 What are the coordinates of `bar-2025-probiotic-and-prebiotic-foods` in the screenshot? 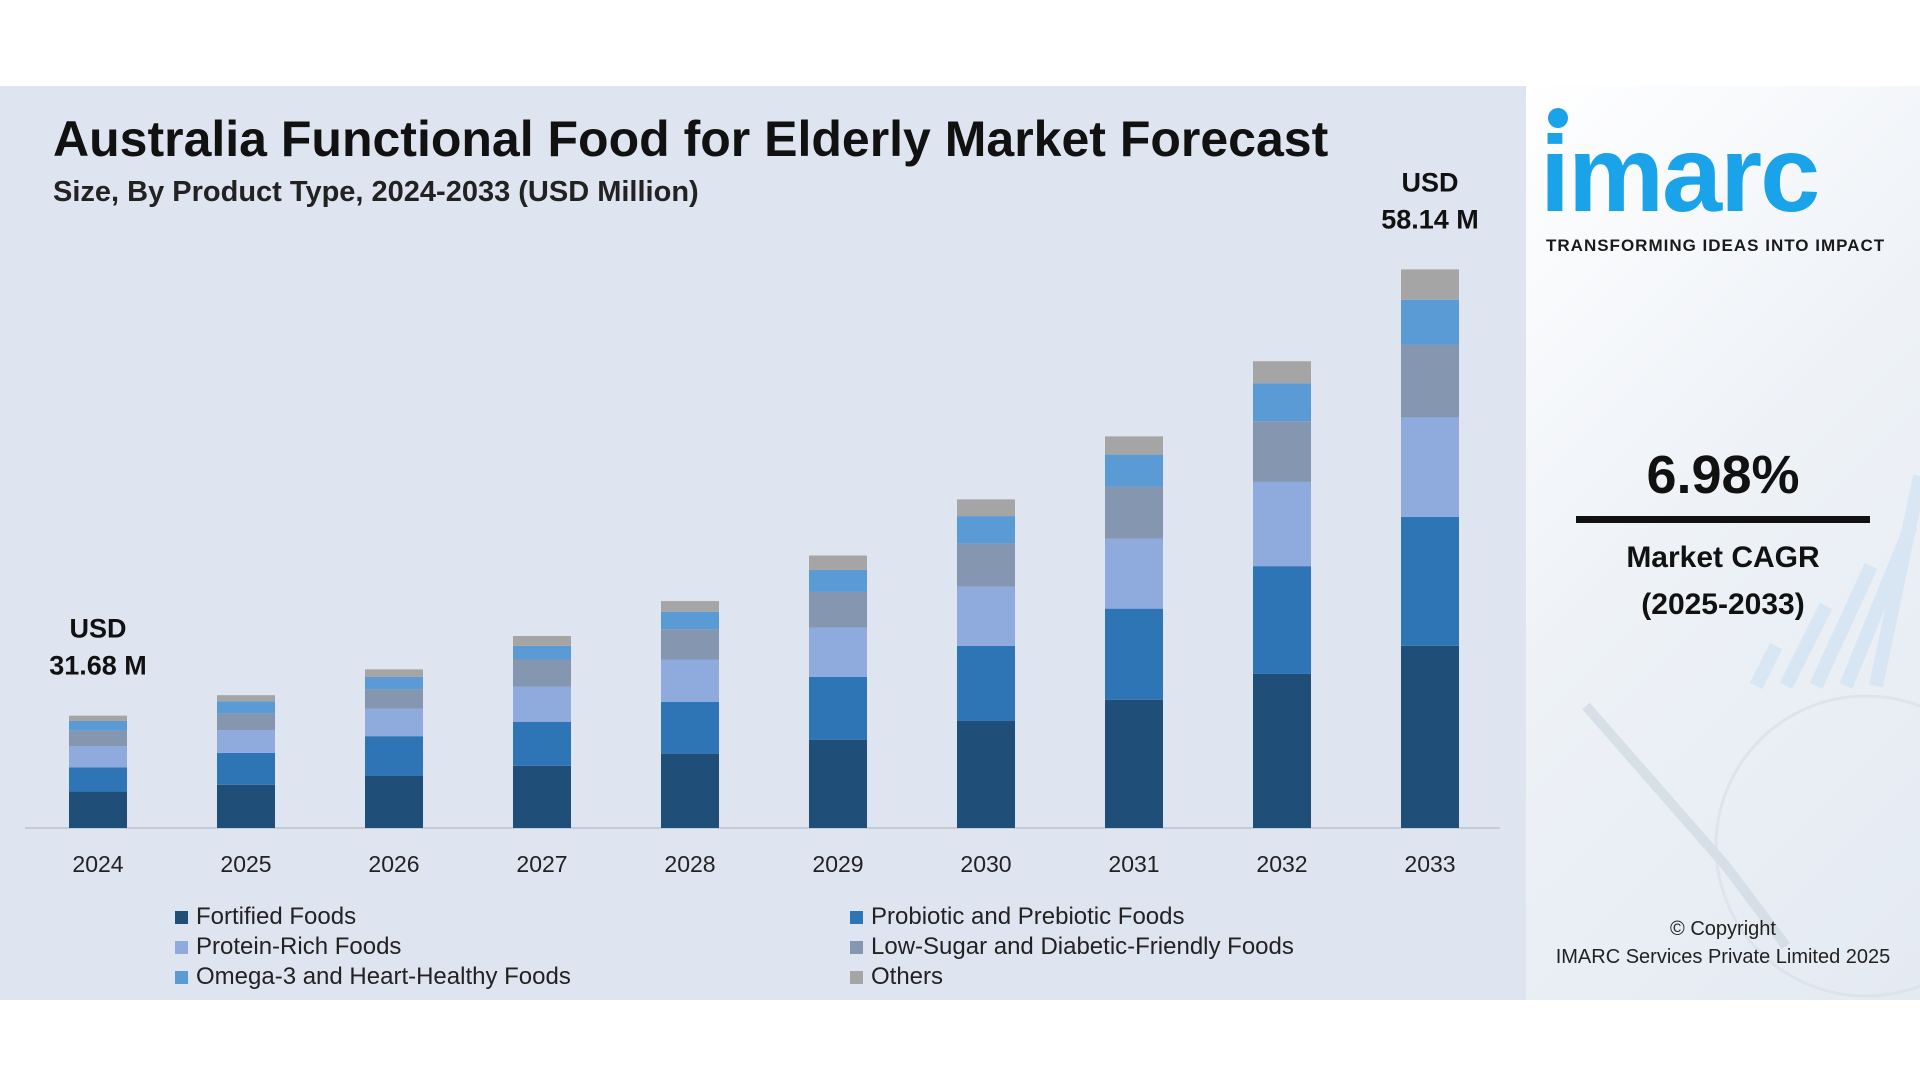 It's located at (246, 768).